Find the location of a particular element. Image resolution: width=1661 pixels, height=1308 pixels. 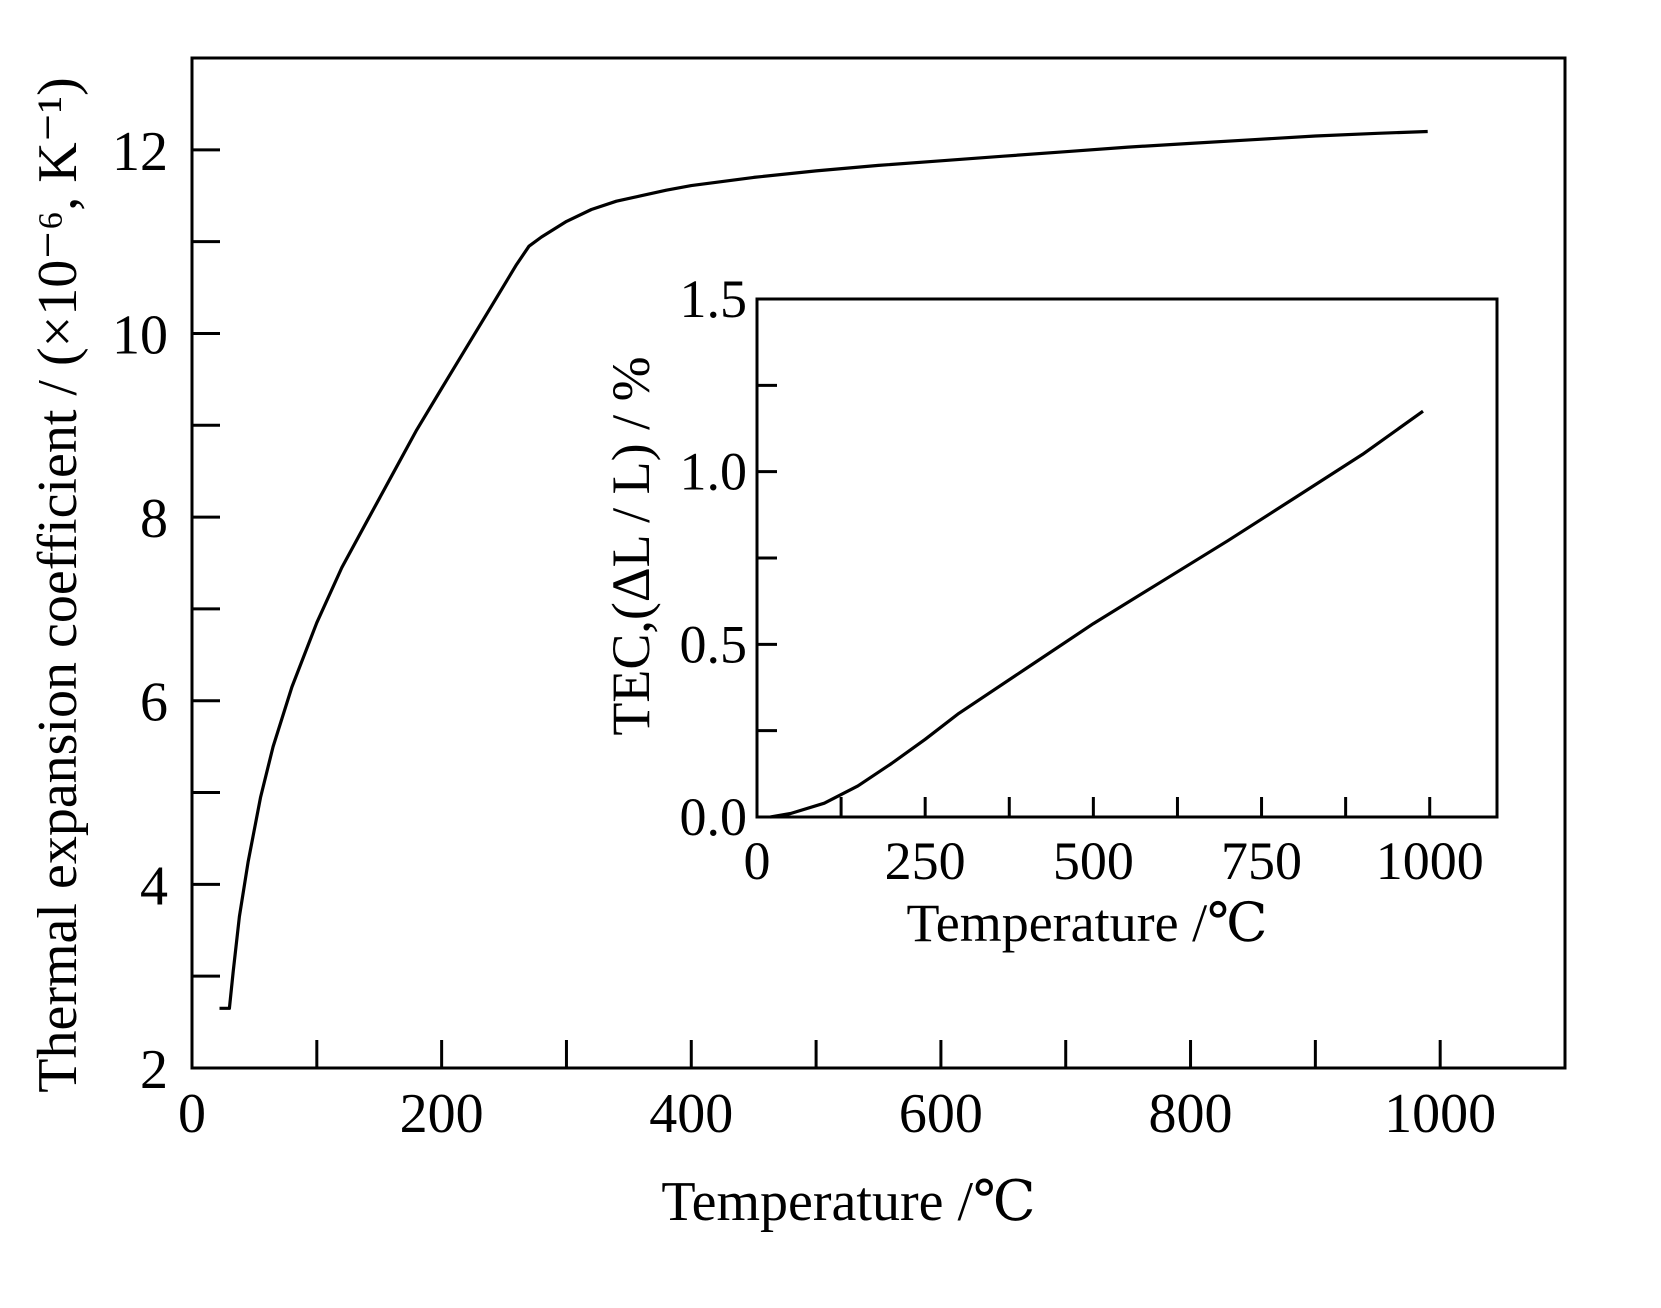

main-x-tick-label: 400 is located at coordinates (691, 1114).